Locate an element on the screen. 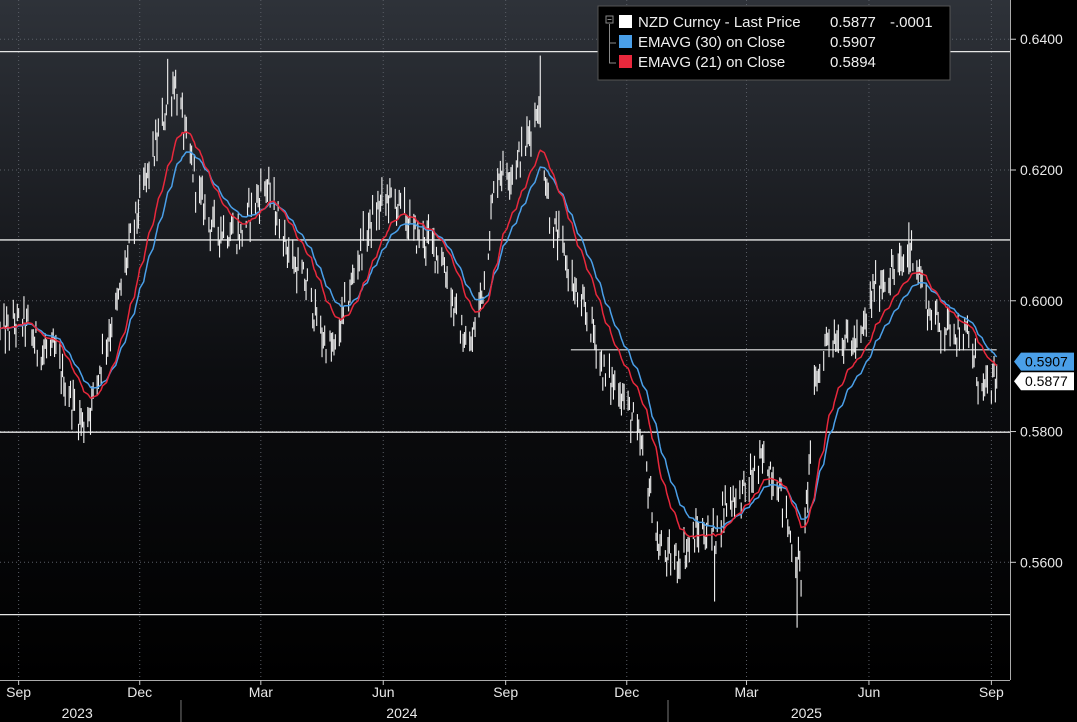 The width and height of the screenshot is (1077, 722). collapse-icon is located at coordinates (609, 19).